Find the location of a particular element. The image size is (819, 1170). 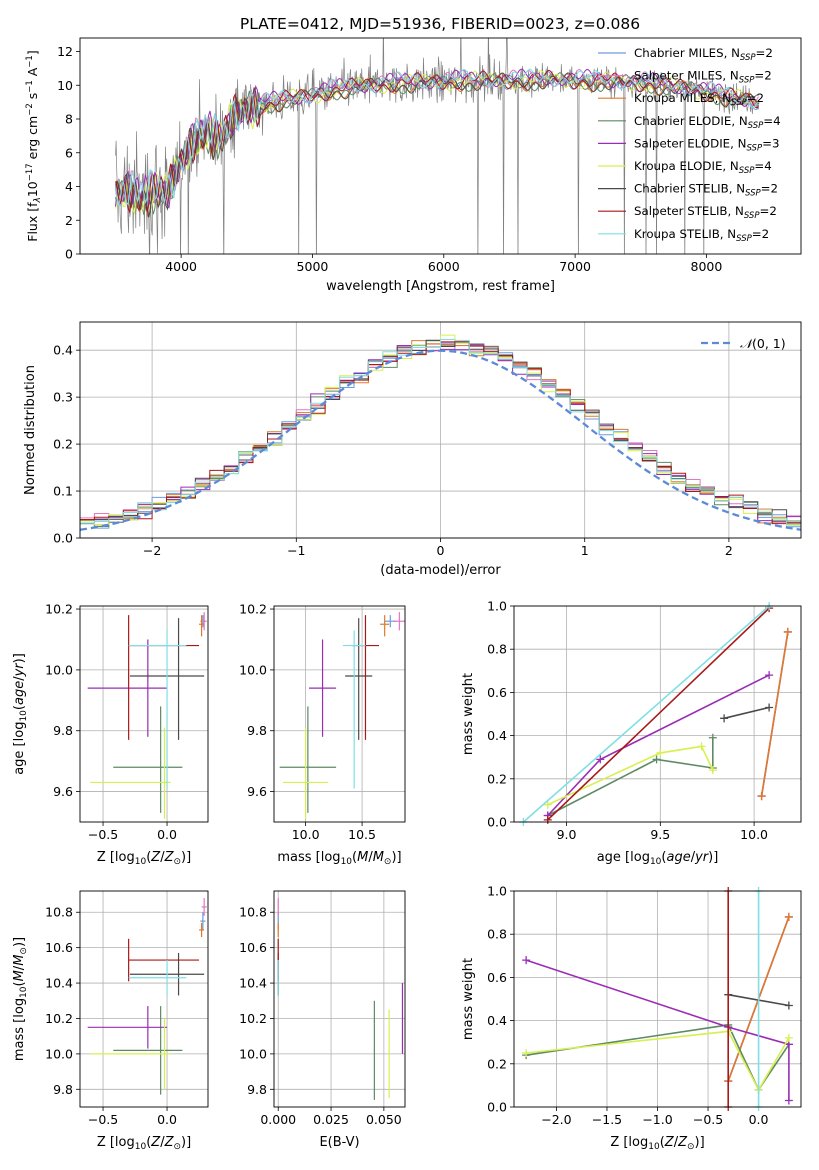

weight-marker-salpeter-stelib is located at coordinates (547, 819).